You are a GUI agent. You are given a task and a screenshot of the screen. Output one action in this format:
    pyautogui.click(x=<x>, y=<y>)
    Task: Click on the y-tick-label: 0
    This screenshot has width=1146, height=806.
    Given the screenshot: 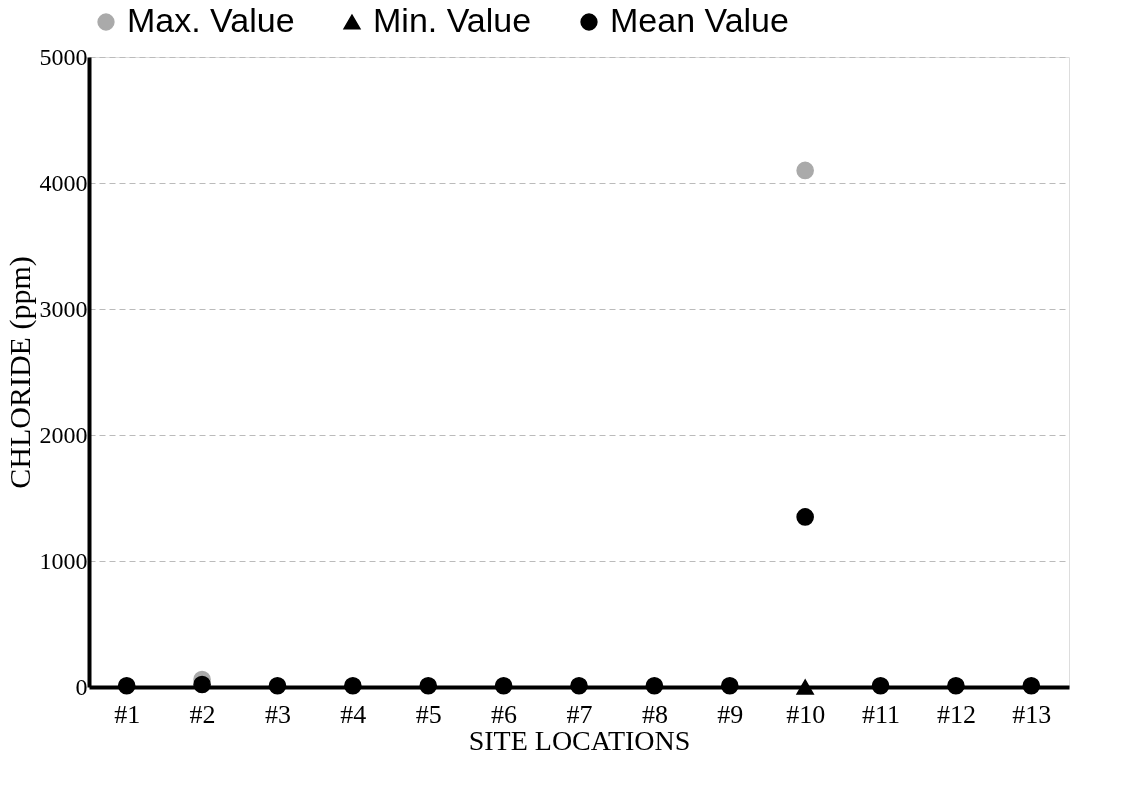 What is the action you would take?
    pyautogui.click(x=81, y=686)
    